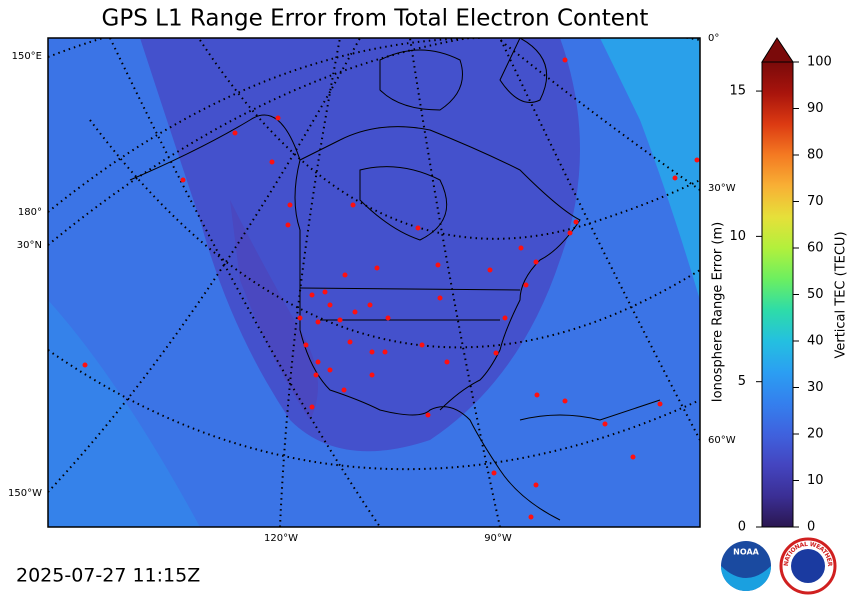  What do you see at coordinates (815, 155) in the screenshot?
I see `tick-label: 80` at bounding box center [815, 155].